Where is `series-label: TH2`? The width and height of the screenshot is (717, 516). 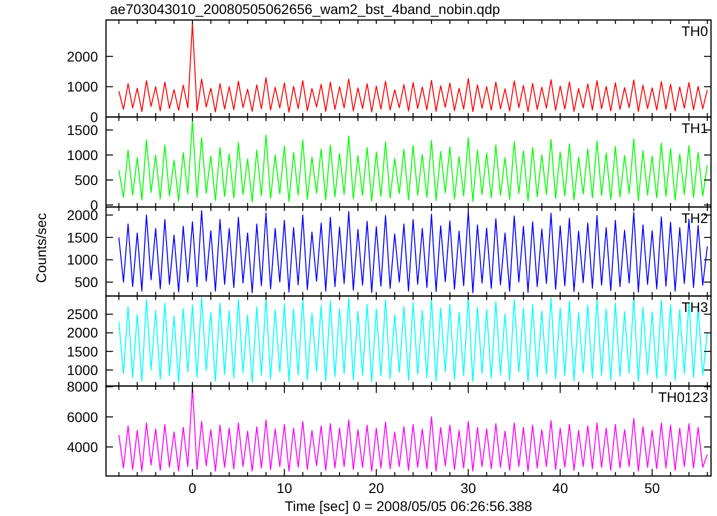 series-label: TH2 is located at coordinates (695, 218).